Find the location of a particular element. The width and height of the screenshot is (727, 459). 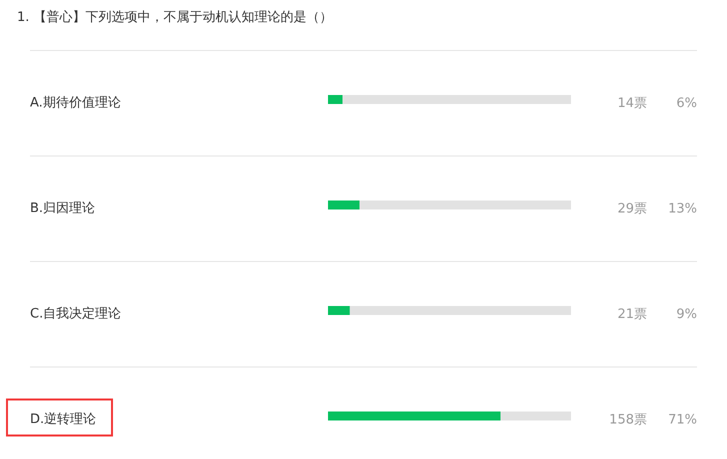

value-label: 13% is located at coordinates (682, 209).